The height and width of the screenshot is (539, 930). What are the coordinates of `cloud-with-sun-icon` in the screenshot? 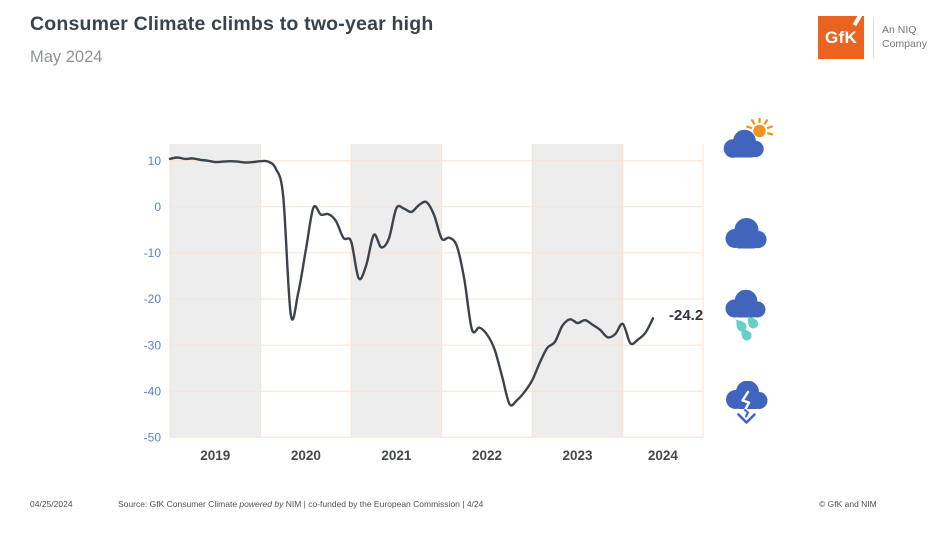 It's located at (748, 138).